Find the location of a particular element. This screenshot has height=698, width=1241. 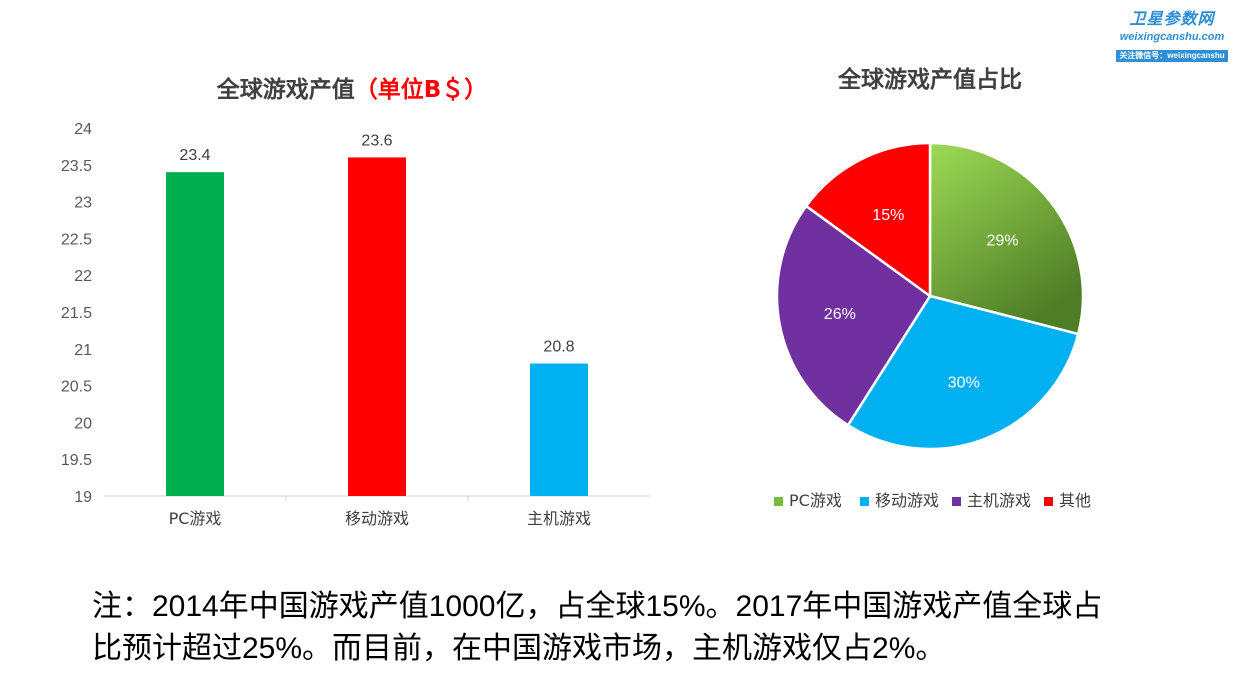

y-tick-label: 20.5 is located at coordinates (76, 387).